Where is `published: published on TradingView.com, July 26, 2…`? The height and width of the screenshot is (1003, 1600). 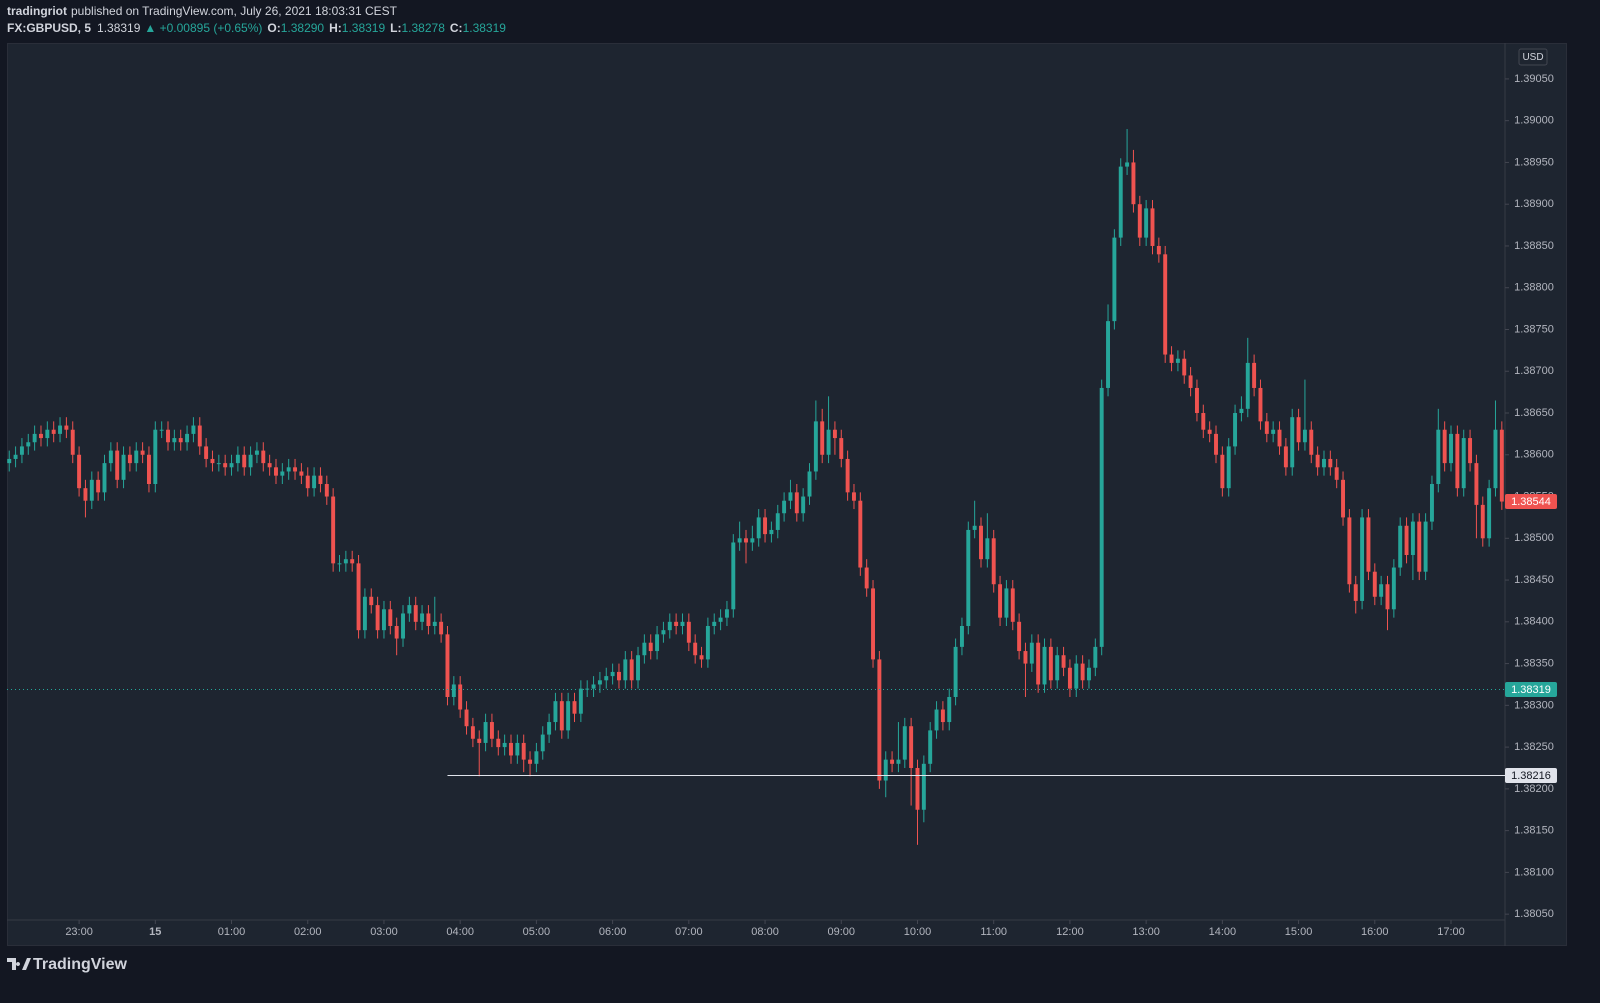 published: published on TradingView.com, July 26, 2… is located at coordinates (234, 11).